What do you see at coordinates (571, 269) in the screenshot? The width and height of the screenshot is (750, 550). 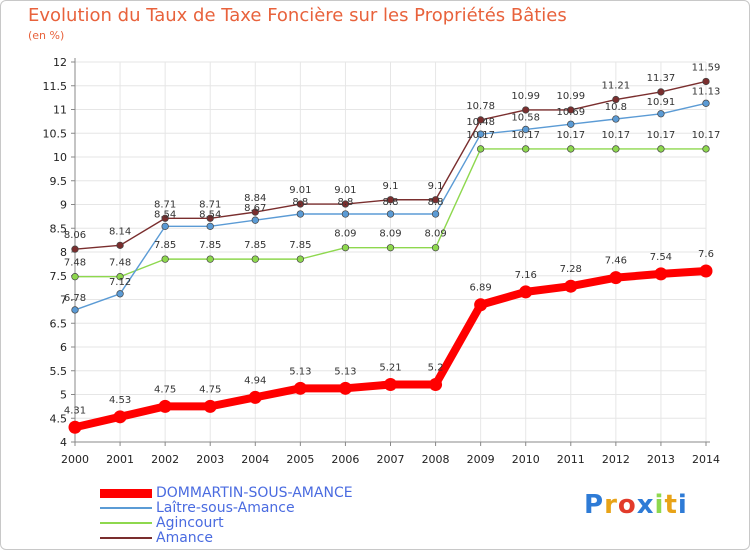 I see `data-label-0: 7.28` at bounding box center [571, 269].